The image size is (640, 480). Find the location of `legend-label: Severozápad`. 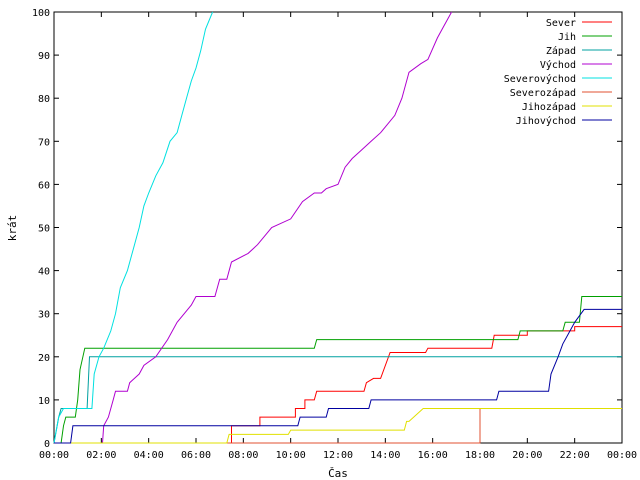

legend-label: Severozápad is located at coordinates (543, 93).